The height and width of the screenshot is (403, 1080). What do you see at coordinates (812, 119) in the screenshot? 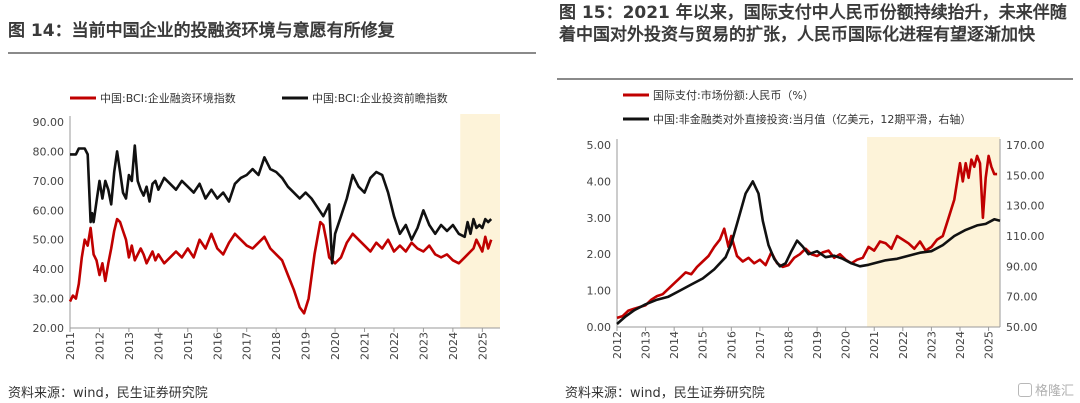
I see `legend-label: 中国:非金融类对外直接投资:当月值（亿美元，12期平滑，右轴）` at bounding box center [812, 119].